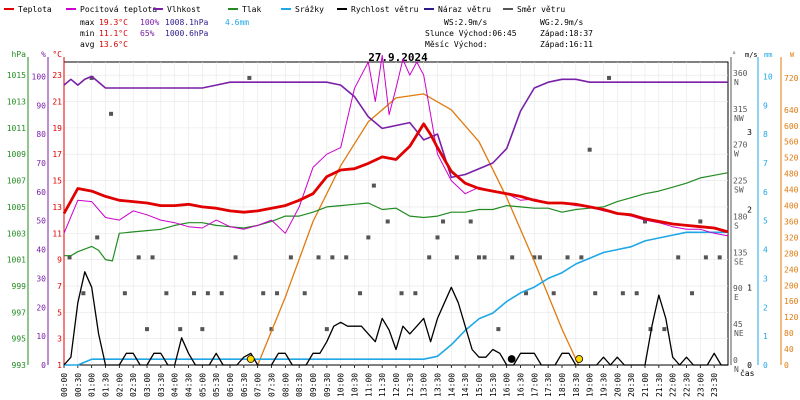 This screenshot has width=800, height=400. Describe the element at coordinates (19, 54) in the screenshot. I see `pressure-axis-unit: hPa` at that location.